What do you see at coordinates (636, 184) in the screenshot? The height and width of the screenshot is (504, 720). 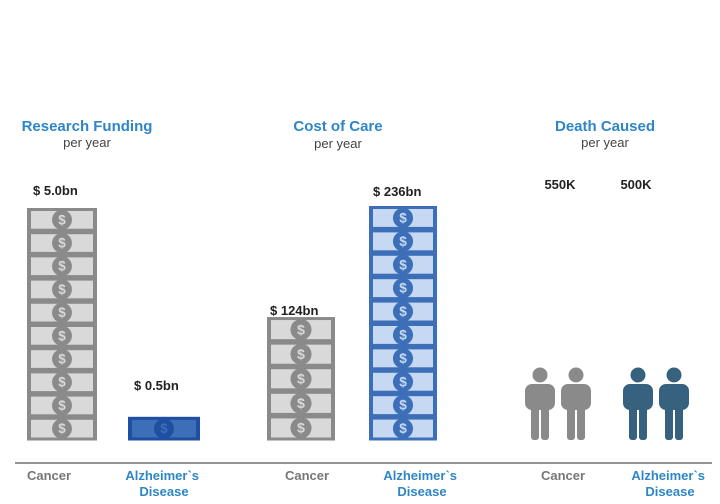 I see `value-label-death-alzheimers: 500K` at bounding box center [636, 184].